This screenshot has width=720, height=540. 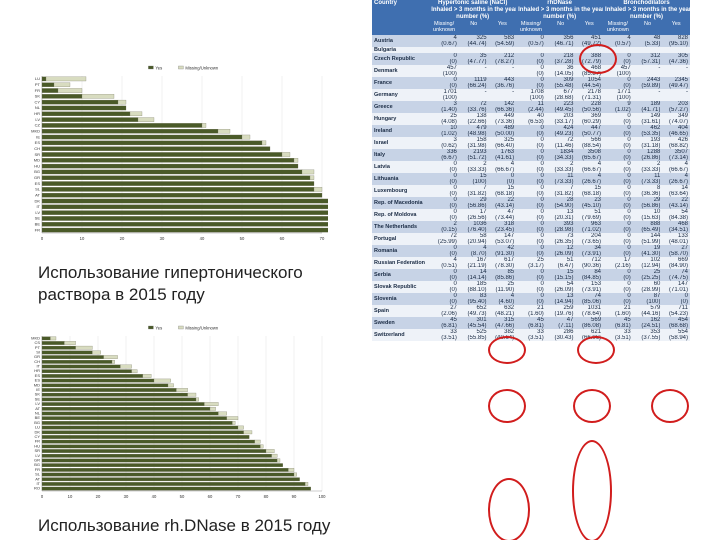 What do you see at coordinates (676, 104) in the screenshot?
I see `count-cell: 203` at bounding box center [676, 104].